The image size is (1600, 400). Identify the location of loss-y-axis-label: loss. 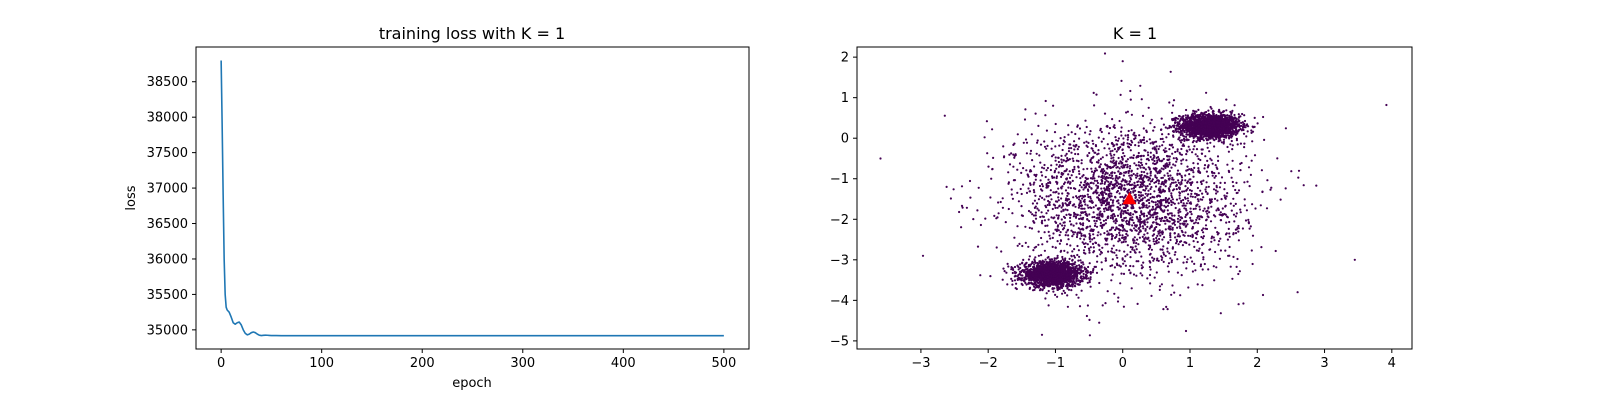
(131, 197).